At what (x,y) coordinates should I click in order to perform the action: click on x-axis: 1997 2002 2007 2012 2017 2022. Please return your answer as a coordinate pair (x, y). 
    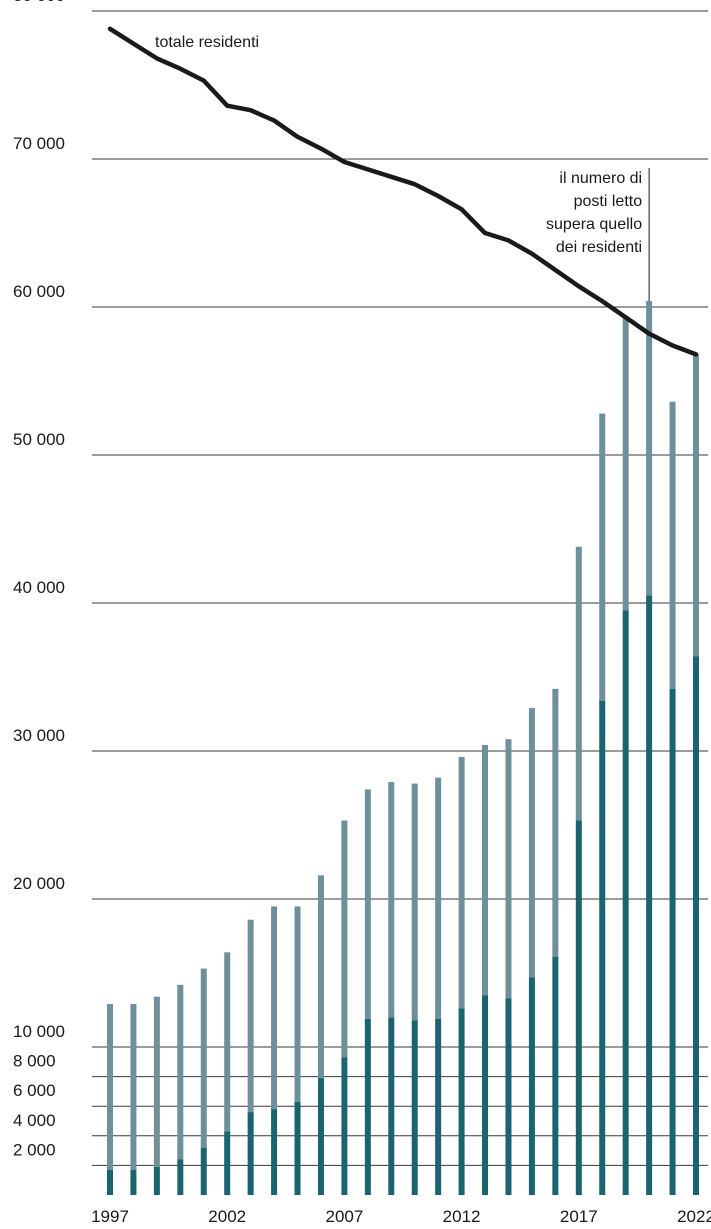
    Looking at the image, I should click on (401, 1216).